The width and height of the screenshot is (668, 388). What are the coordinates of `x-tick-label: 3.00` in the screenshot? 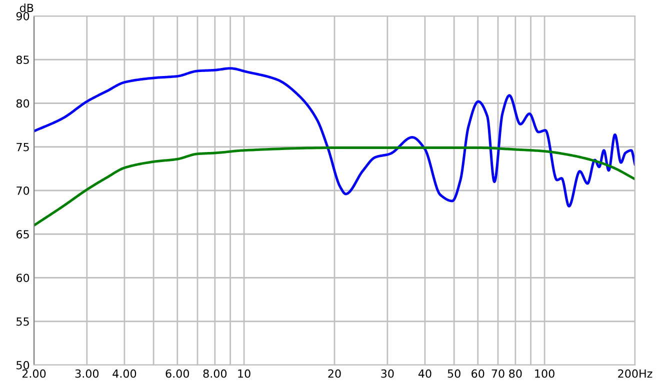 It's located at (87, 373).